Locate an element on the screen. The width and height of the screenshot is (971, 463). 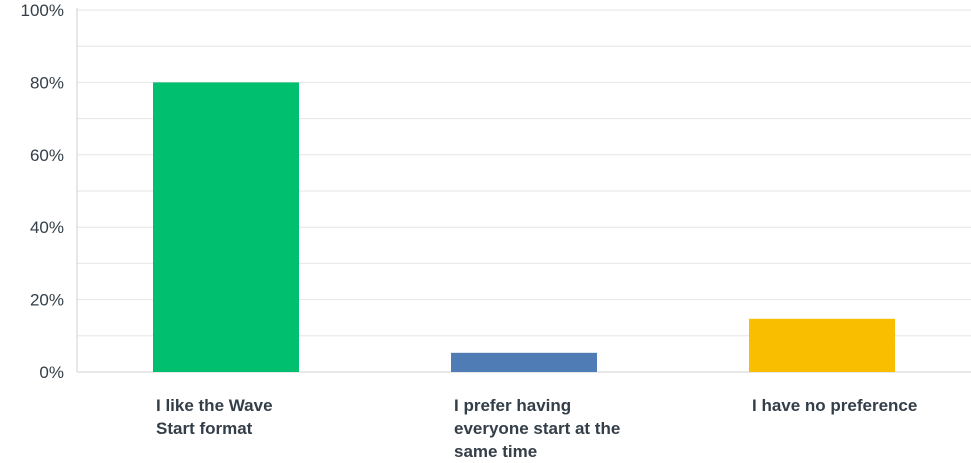
x-category-label-line: everyone start at the is located at coordinates (537, 428).